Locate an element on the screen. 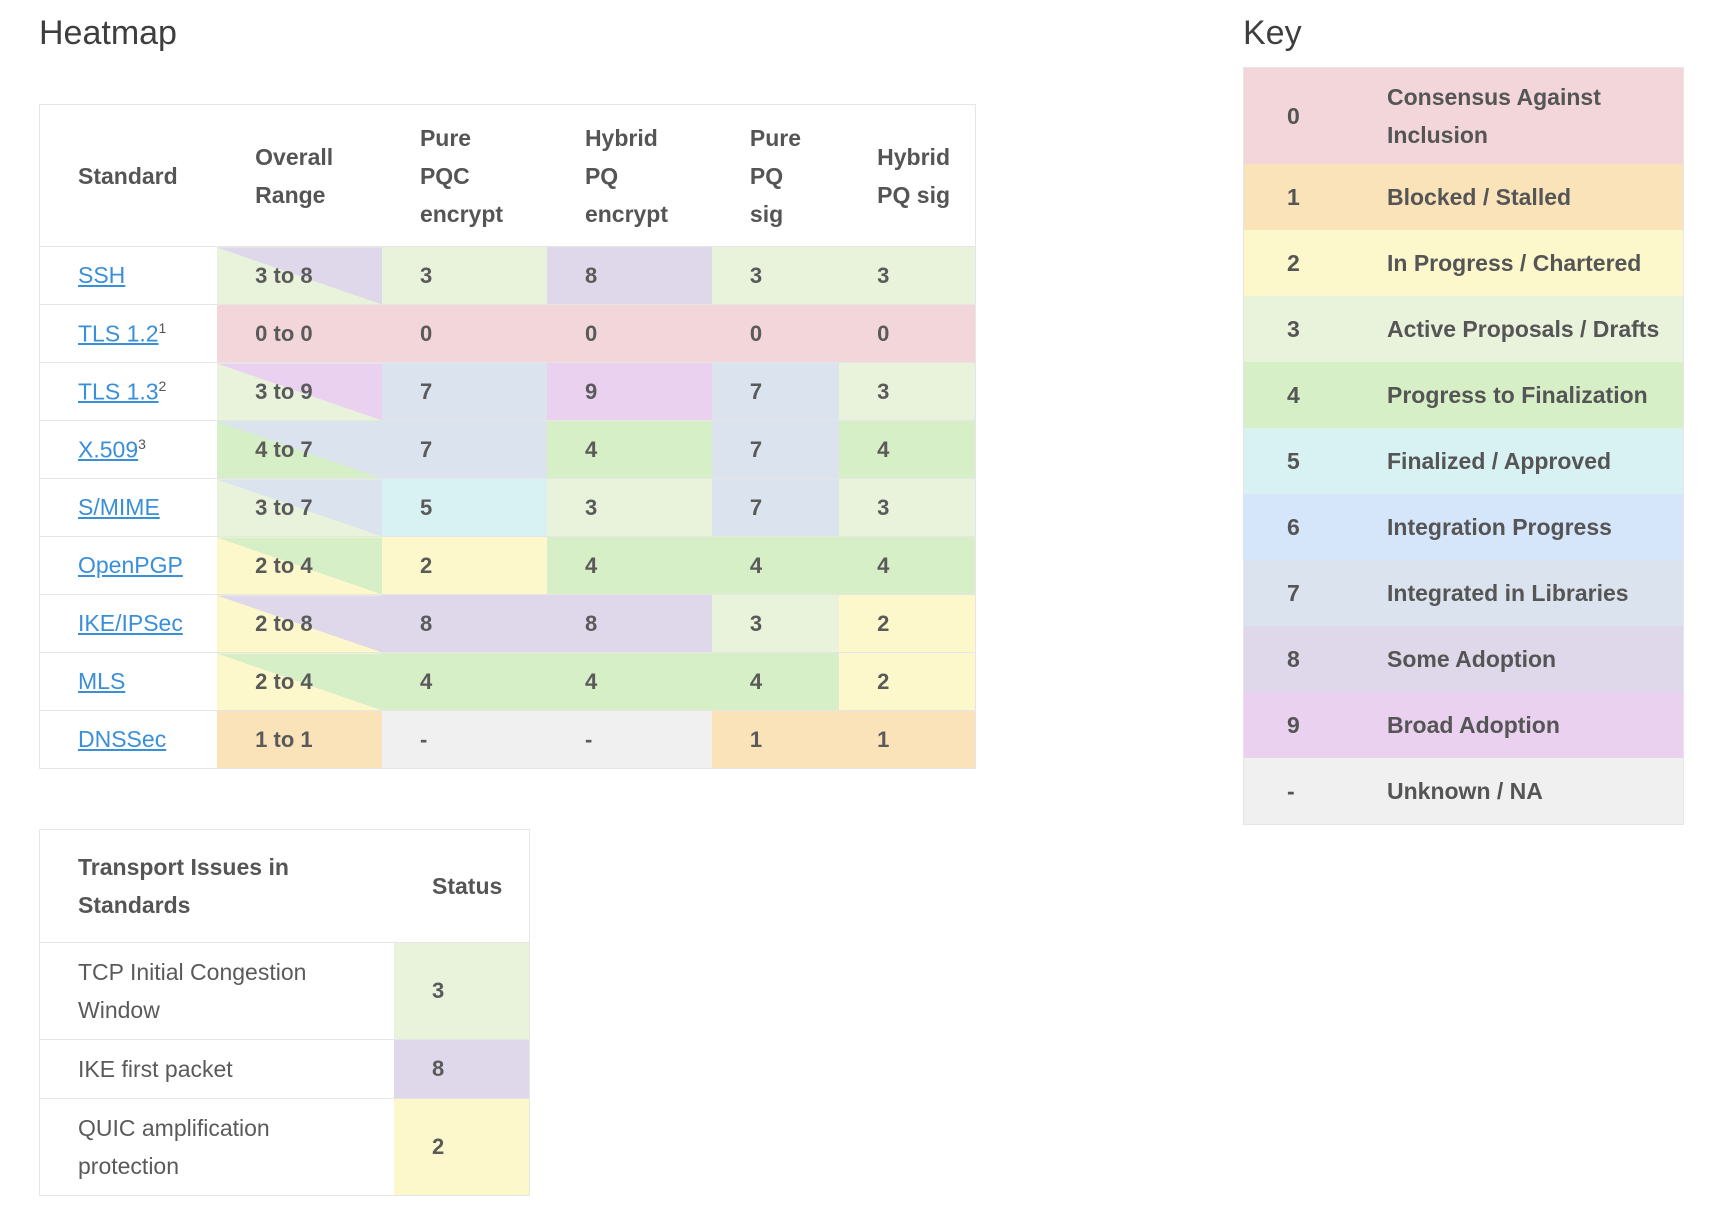  header-hybrid-pq-sig: Hybrid PQ sig is located at coordinates (907, 175).